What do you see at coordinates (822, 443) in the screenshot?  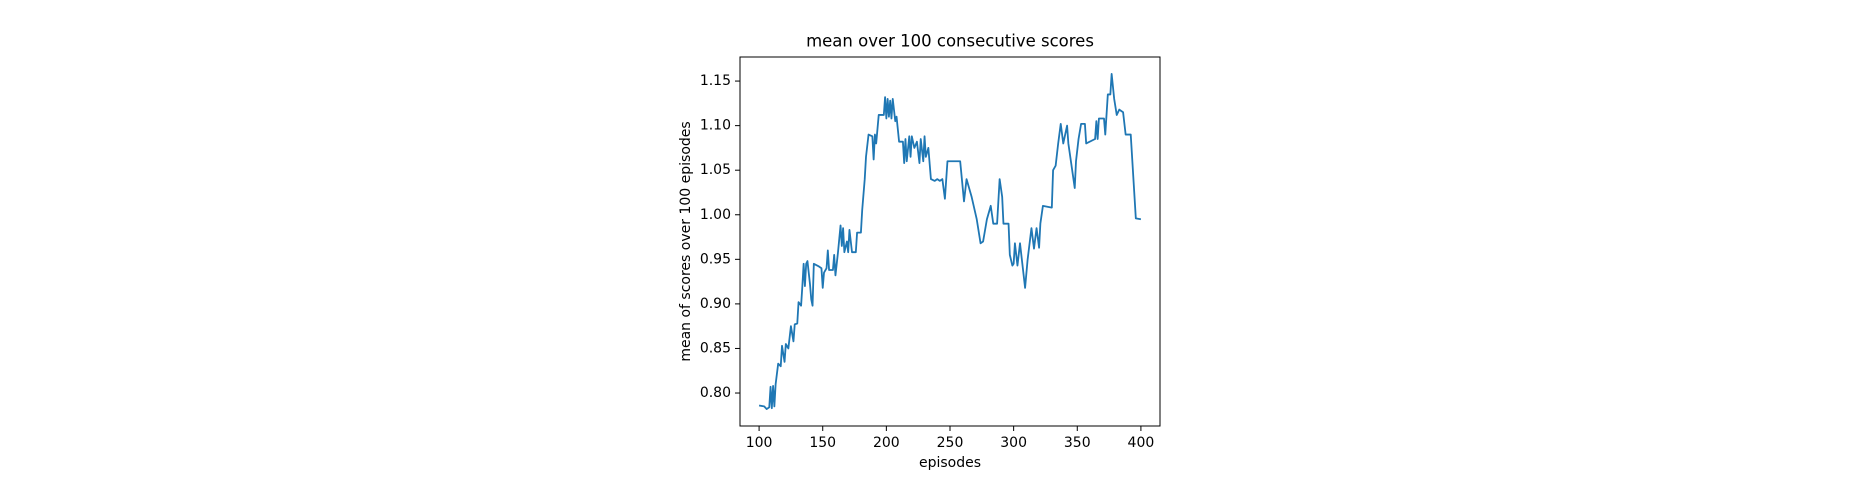 I see `x-tick-label: 150` at bounding box center [822, 443].